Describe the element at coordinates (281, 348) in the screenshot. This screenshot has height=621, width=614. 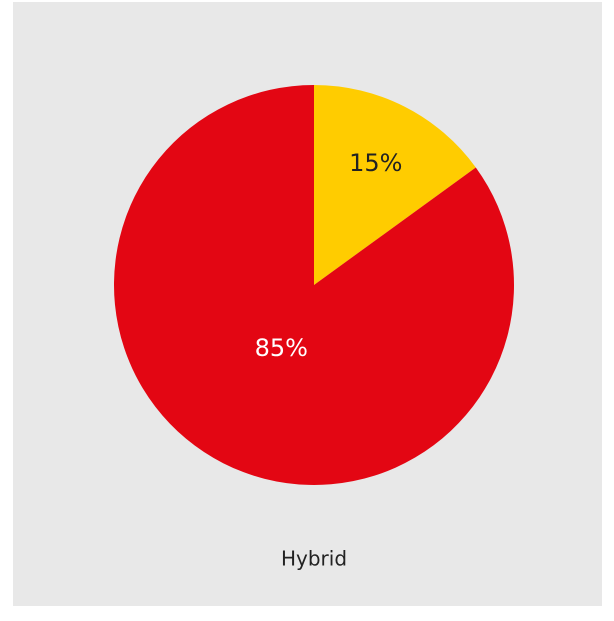
I see `slice-label: 85%` at that location.